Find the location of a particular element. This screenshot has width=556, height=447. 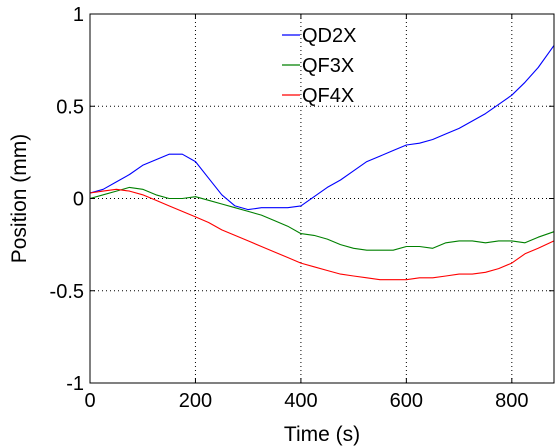

legend-label: QF4X is located at coordinates (328, 96).